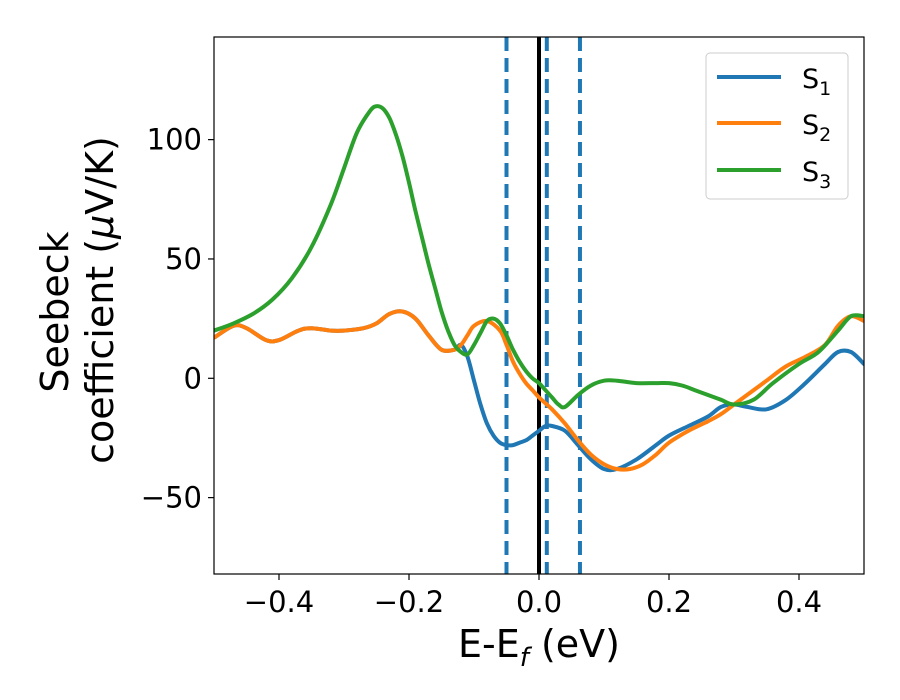  What do you see at coordinates (489, 644) in the screenshot?
I see `x-axis-title-main: E-E` at bounding box center [489, 644].